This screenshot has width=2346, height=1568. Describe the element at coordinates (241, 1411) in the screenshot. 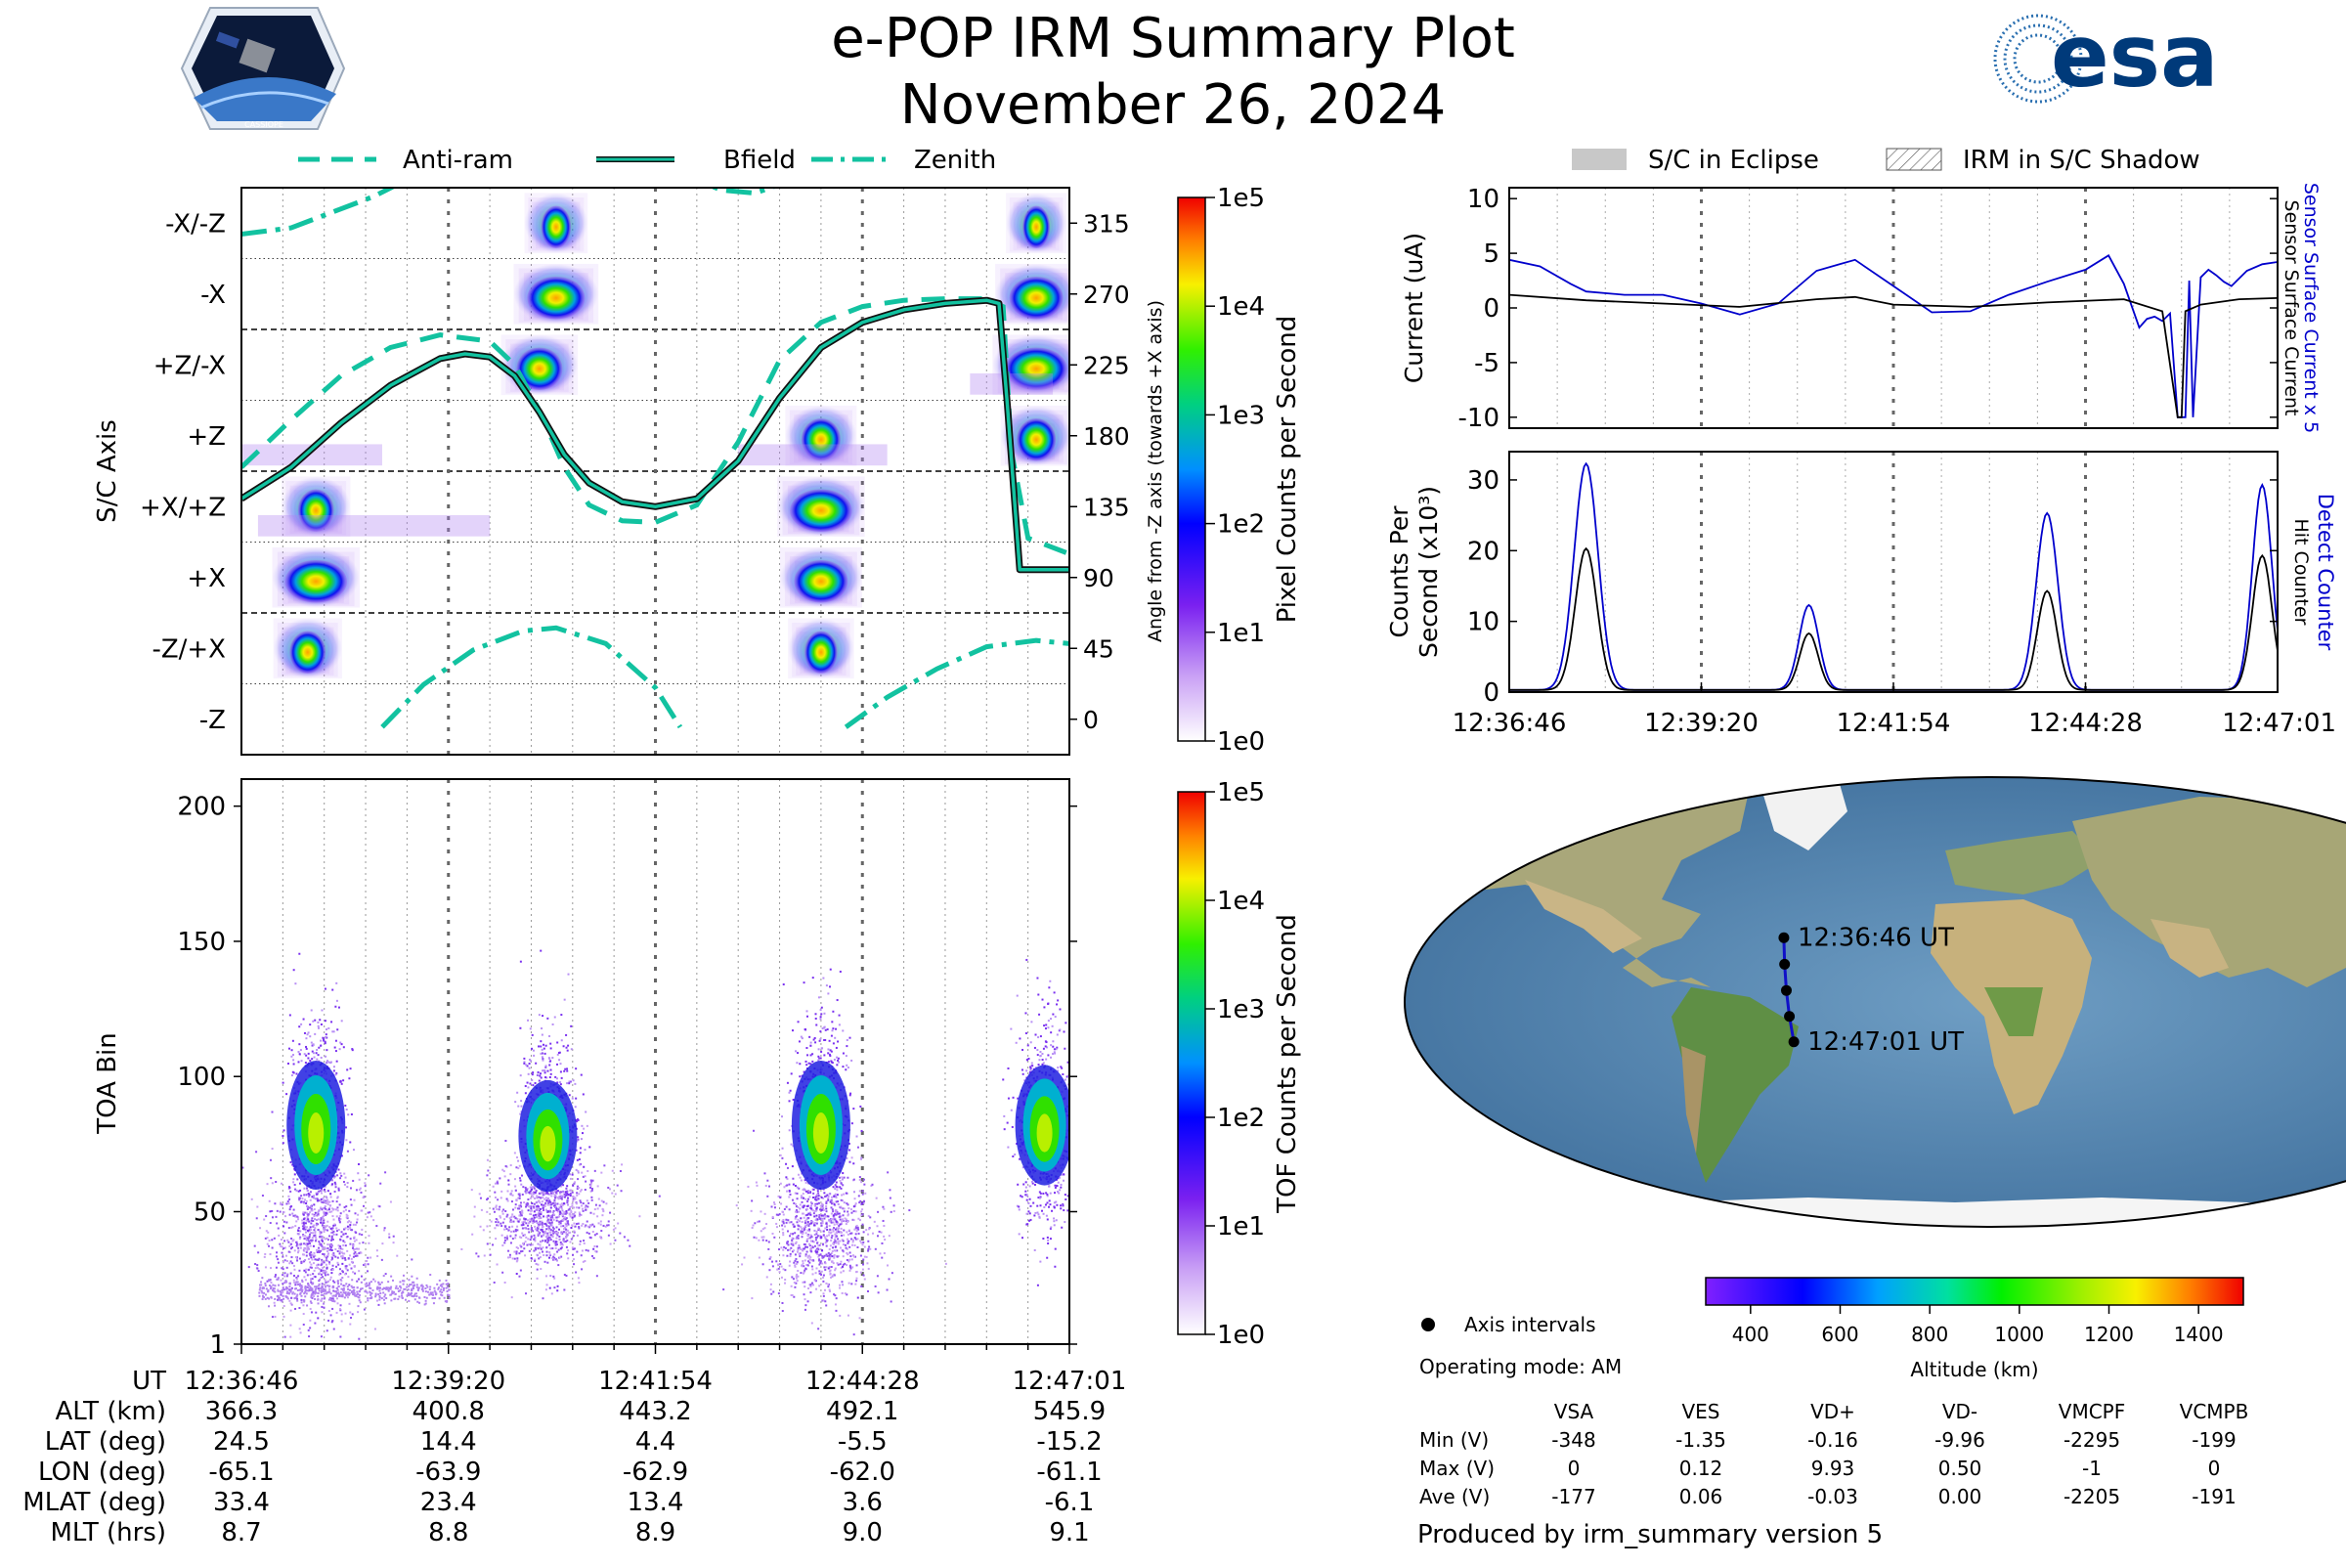

I see `time-table-cell: 366.3` at that location.